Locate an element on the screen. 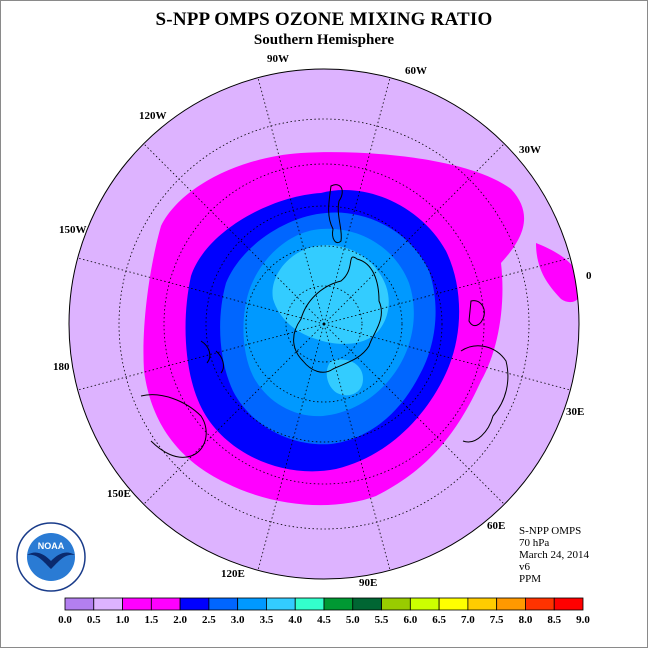 The width and height of the screenshot is (648, 648). contour-3.5-4.0 is located at coordinates (330, 294).